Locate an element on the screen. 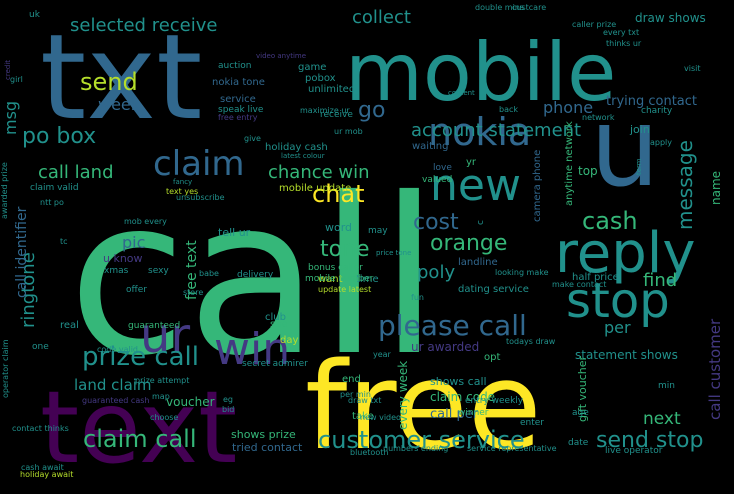 The width and height of the screenshot is (734, 494). cloud-word-every-week: every week is located at coordinates (403, 395).